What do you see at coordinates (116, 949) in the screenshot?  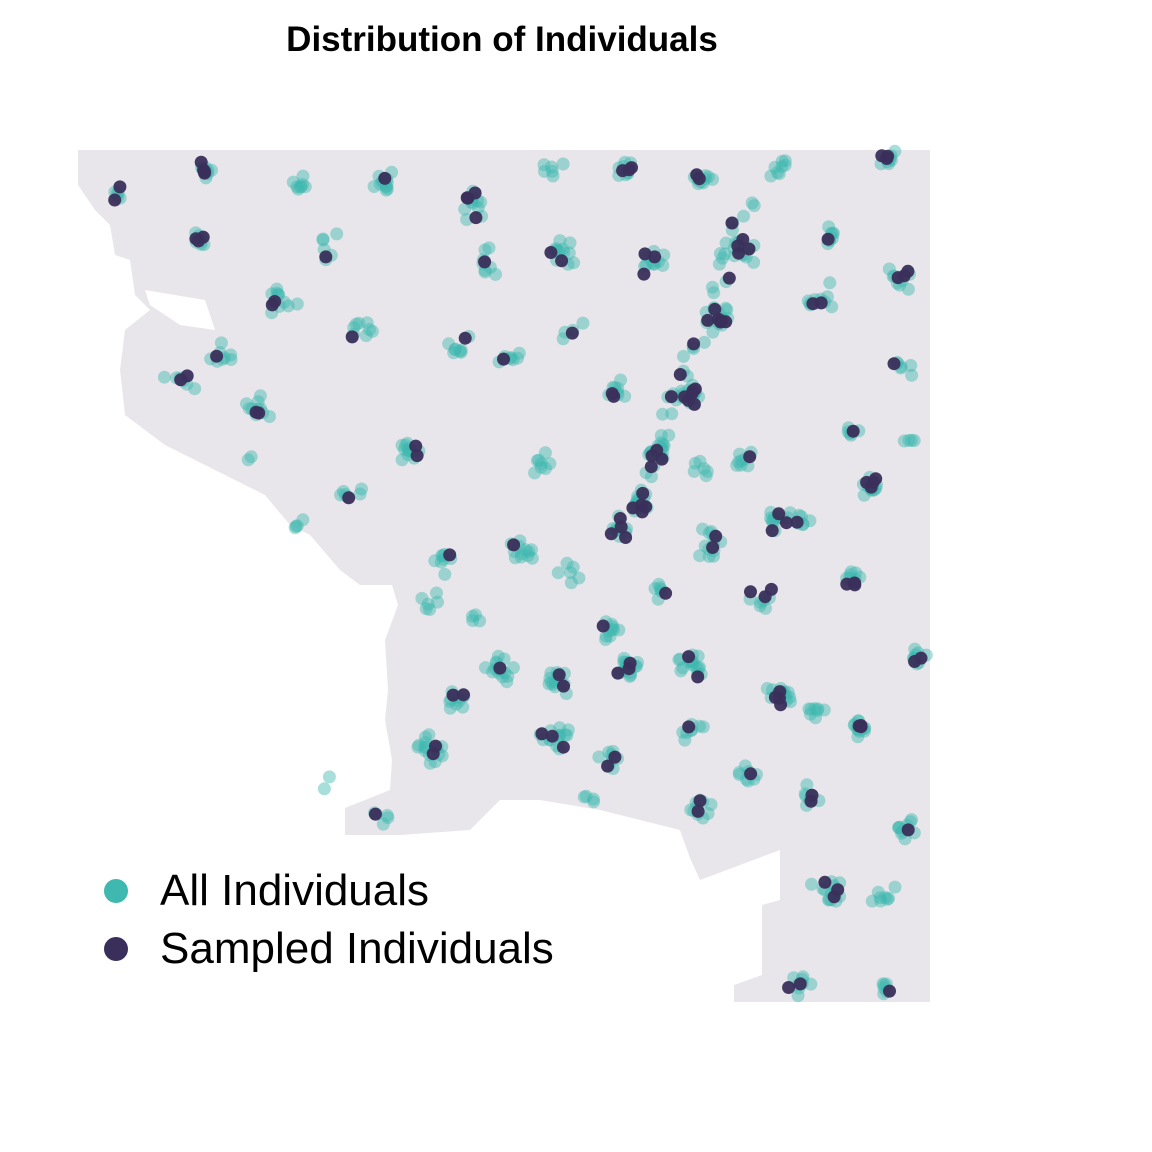 I see `purple-dot-icon` at bounding box center [116, 949].